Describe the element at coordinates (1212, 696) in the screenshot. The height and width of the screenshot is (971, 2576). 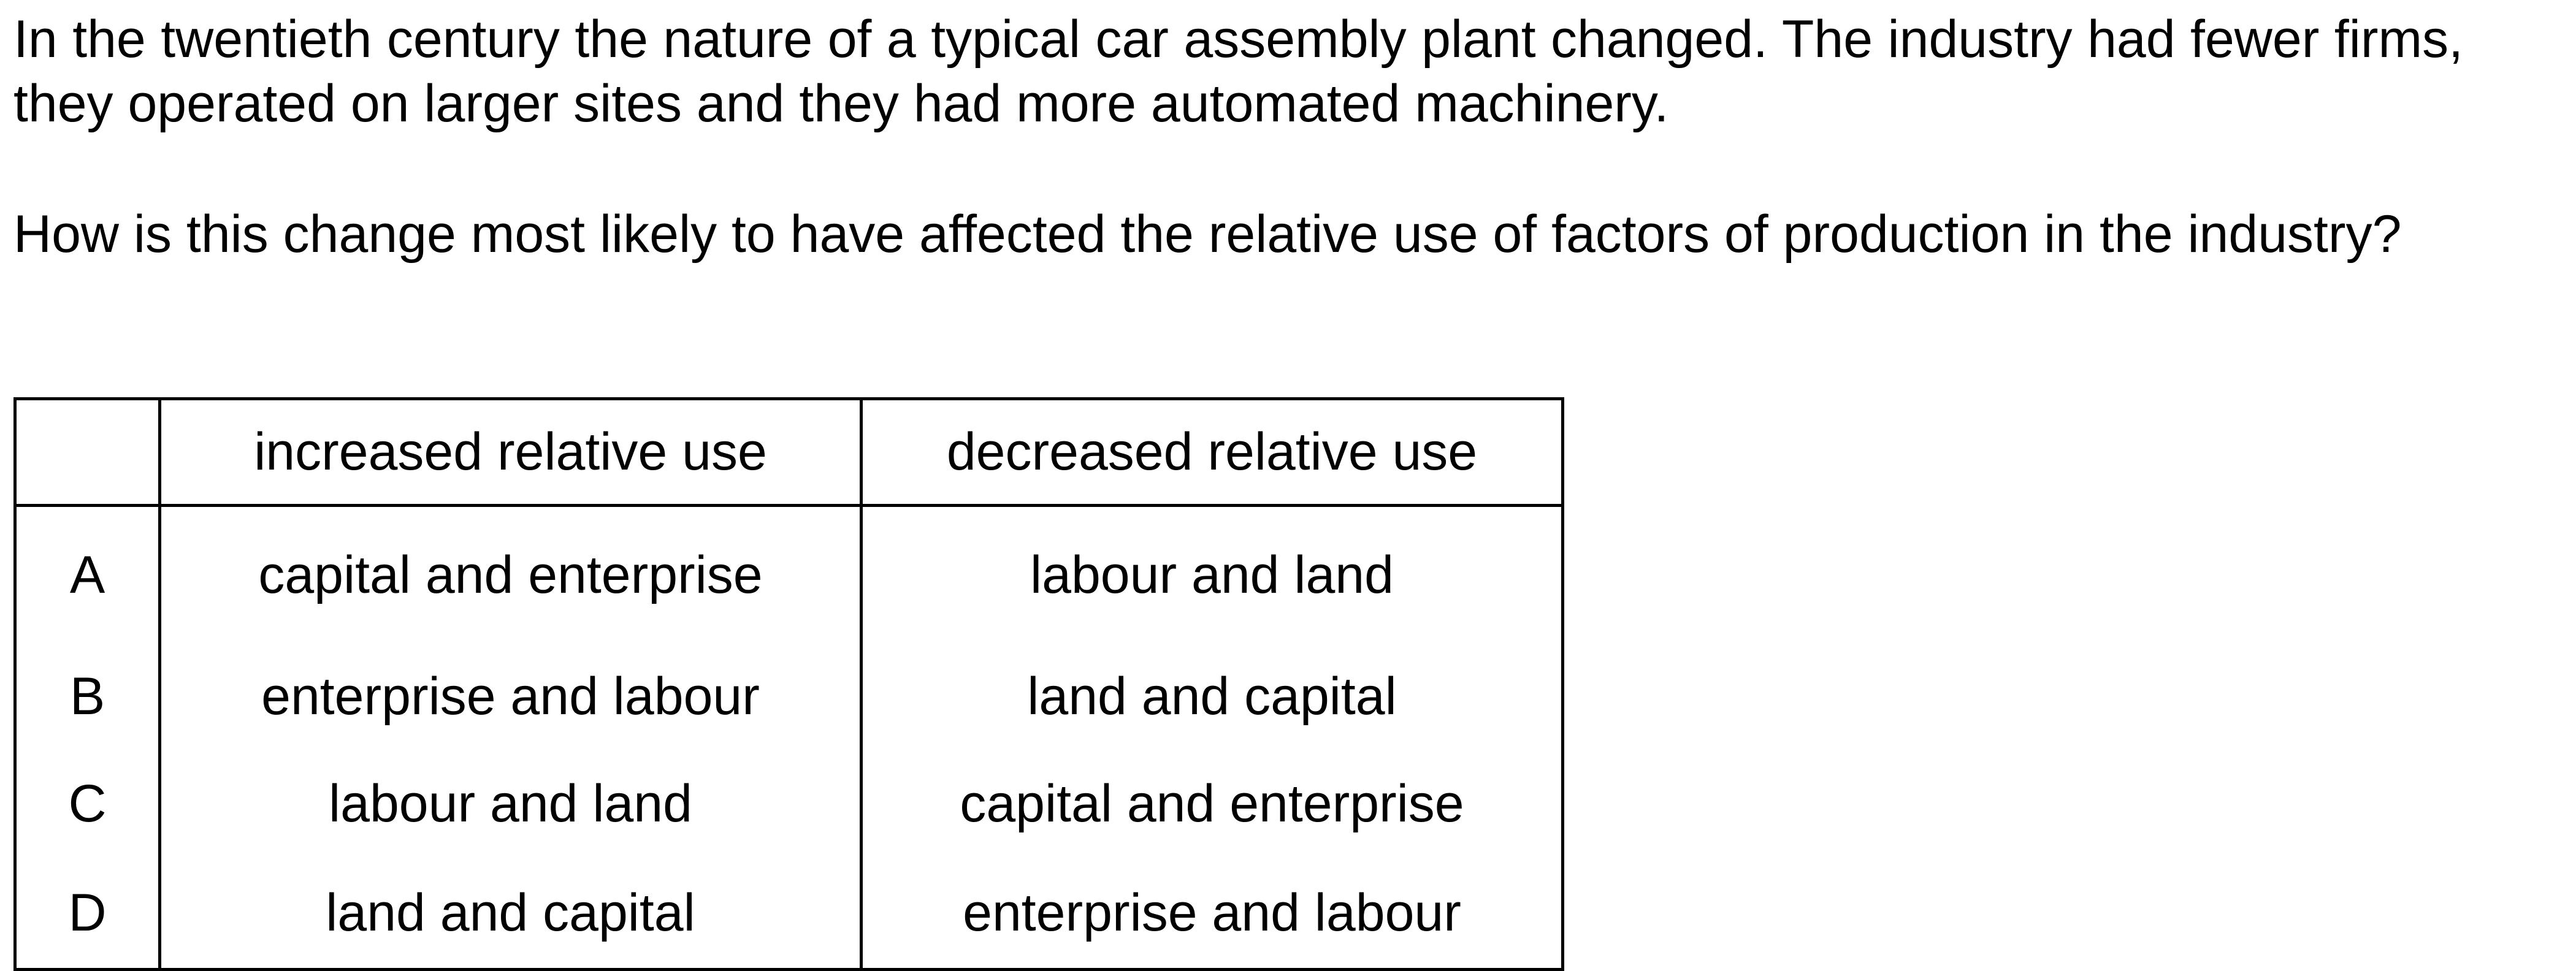
I see `option-decreased-use: land and capital` at that location.